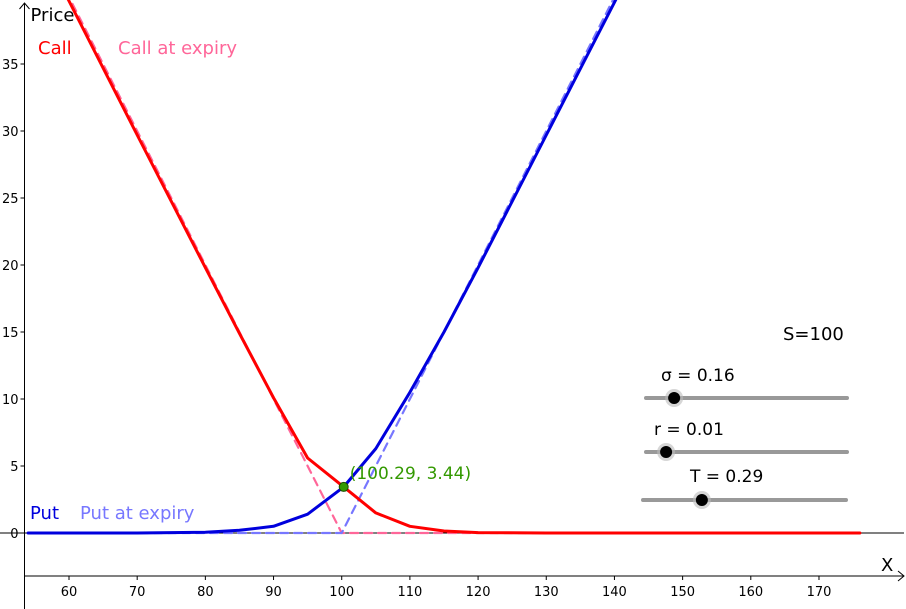  What do you see at coordinates (10, 65) in the screenshot?
I see `y-tick-label: 35` at bounding box center [10, 65].